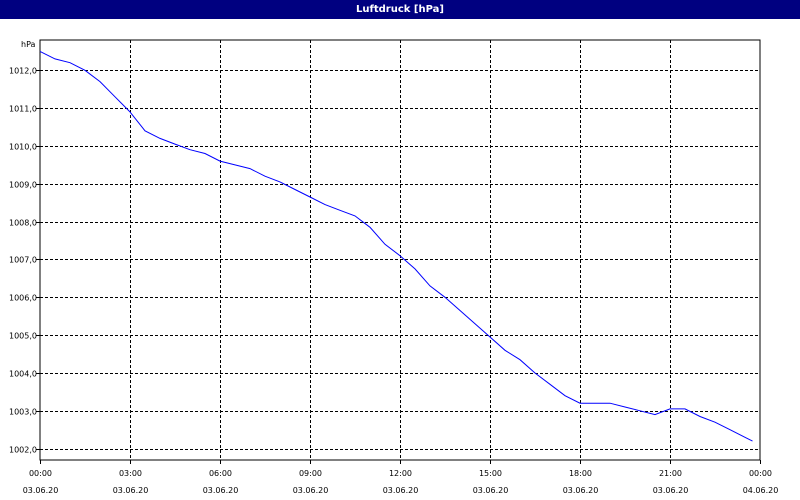 Image resolution: width=800 pixels, height=500 pixels. I want to click on x-tick-time: 12:00, so click(400, 473).